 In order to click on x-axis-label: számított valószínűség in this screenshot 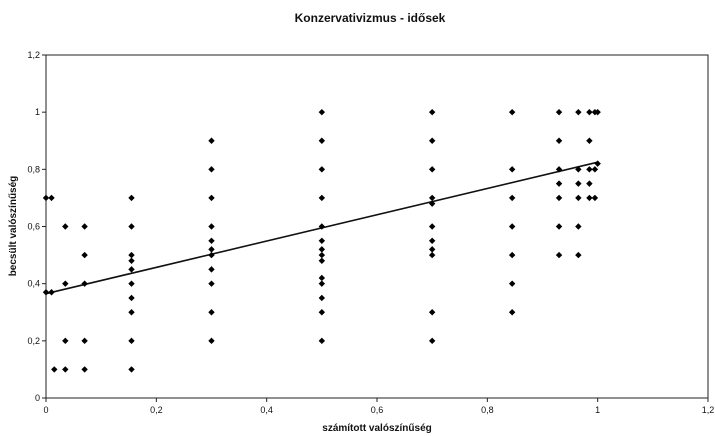, I will do `click(376, 428)`.